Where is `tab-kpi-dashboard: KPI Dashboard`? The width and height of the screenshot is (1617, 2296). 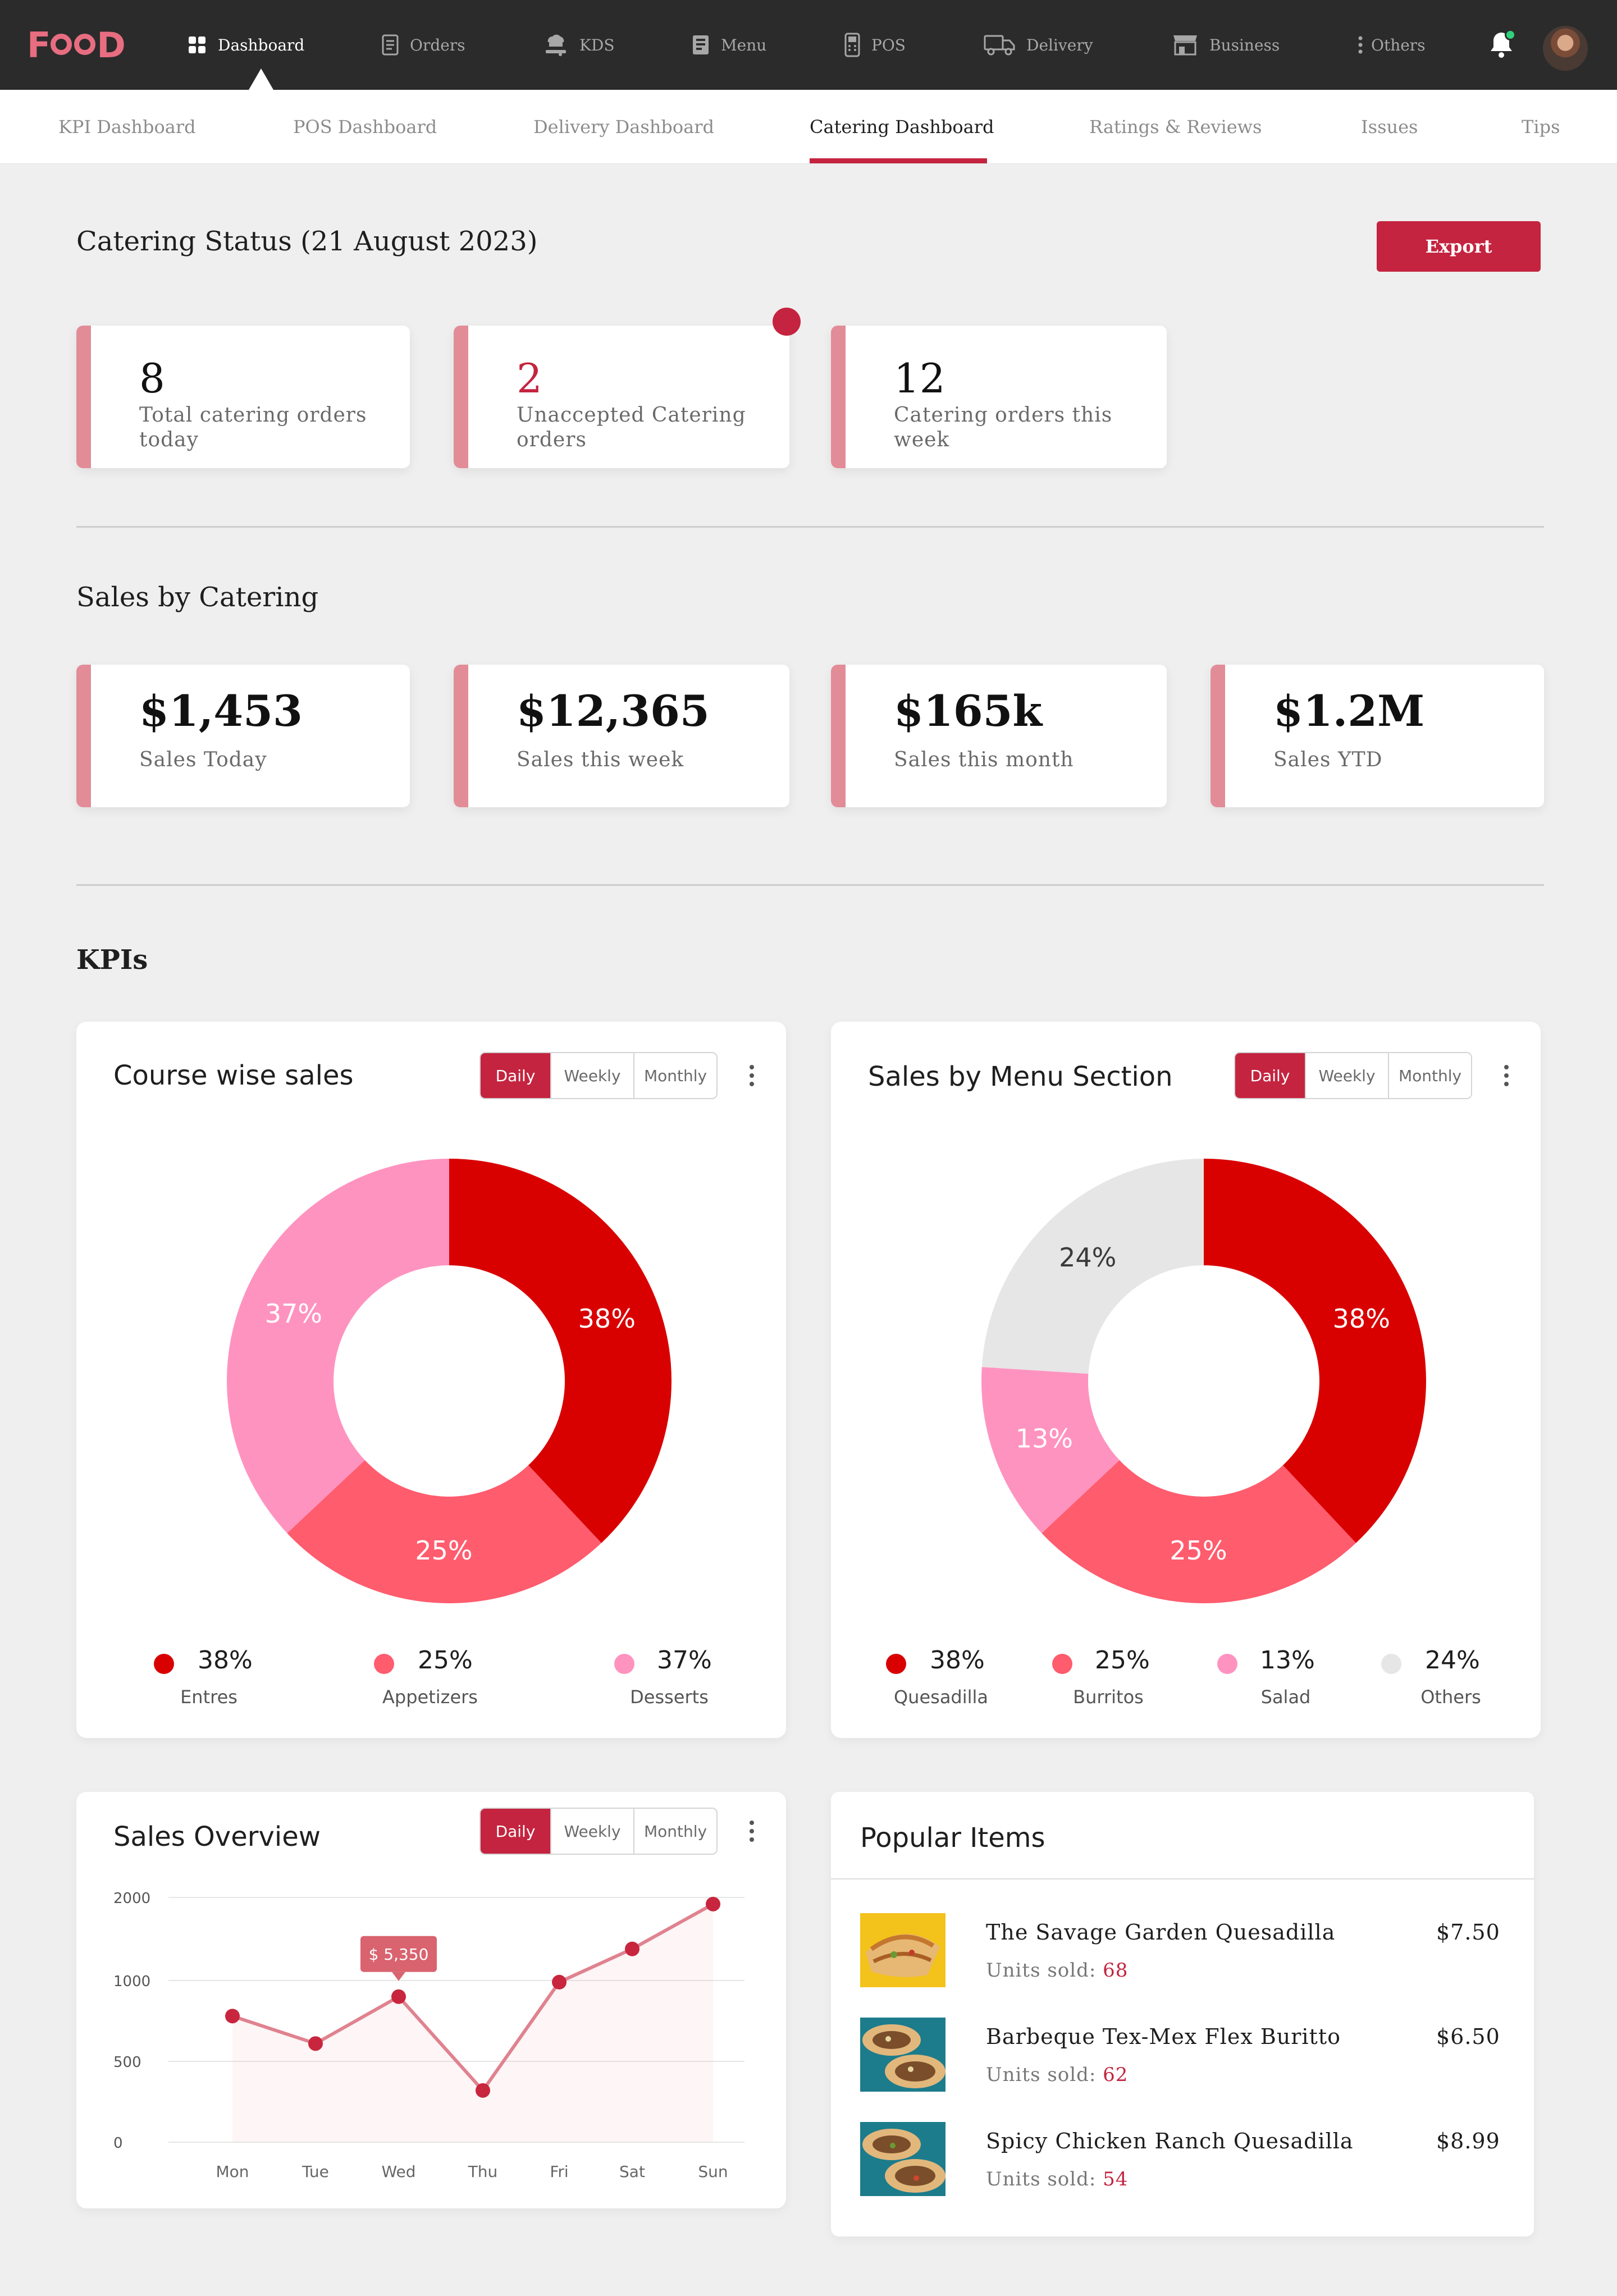
tab-kpi-dashboard: KPI Dashboard is located at coordinates (127, 127).